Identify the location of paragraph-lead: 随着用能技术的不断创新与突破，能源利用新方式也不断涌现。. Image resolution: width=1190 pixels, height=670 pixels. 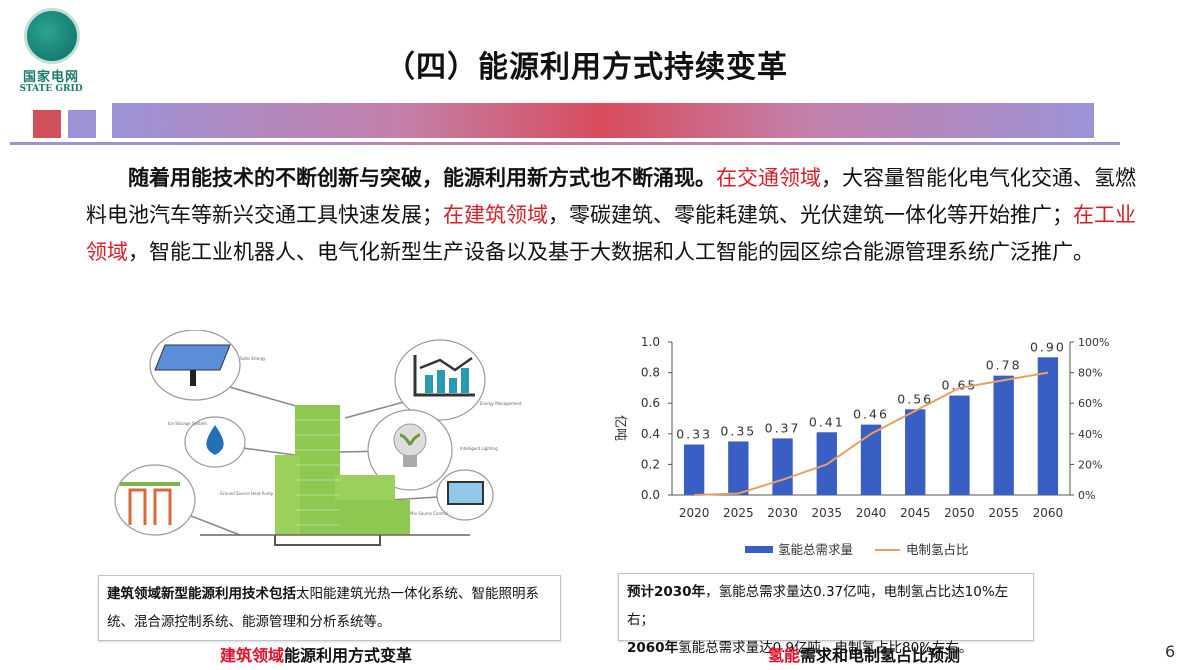
(422, 178).